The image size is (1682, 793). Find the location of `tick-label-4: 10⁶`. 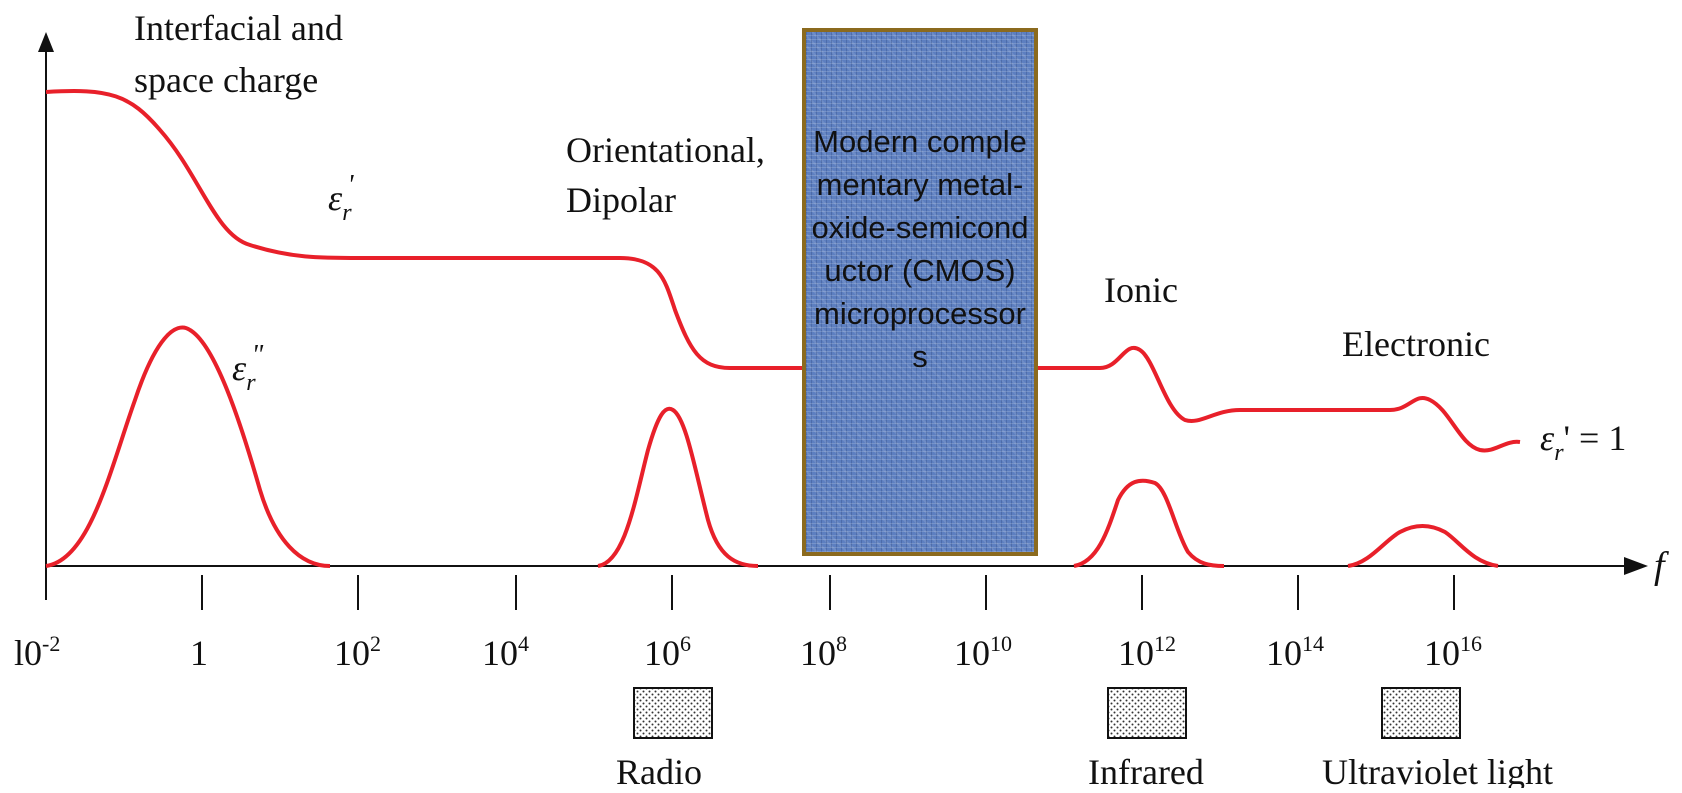

tick-label-4: 10⁶ is located at coordinates (667, 652).